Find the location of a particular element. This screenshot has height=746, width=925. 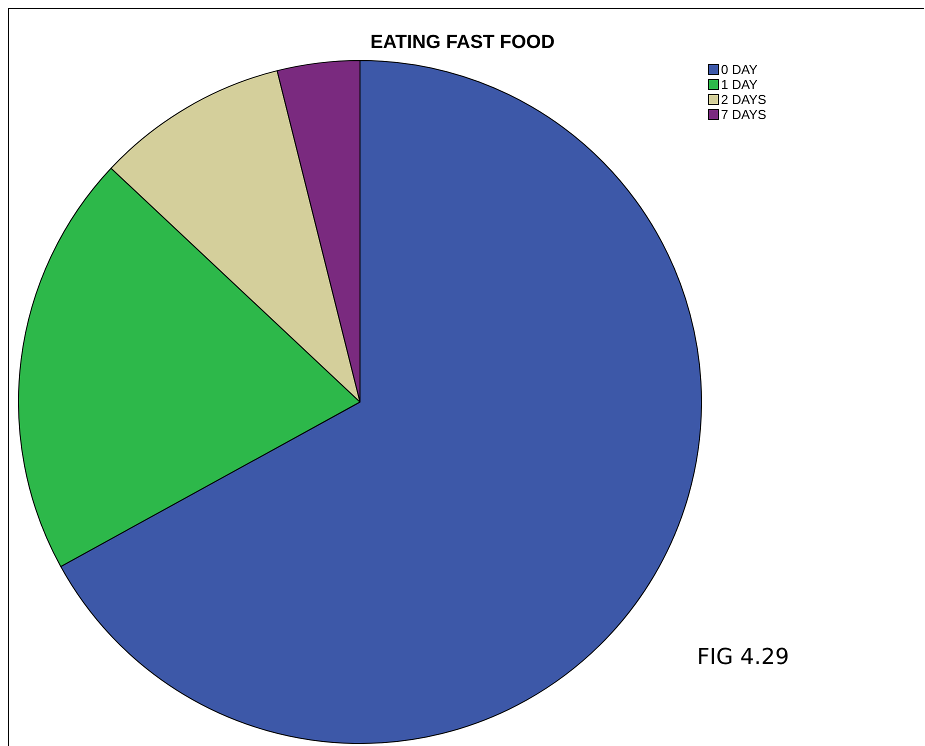

legend-label: 7 DAYS is located at coordinates (743, 114).